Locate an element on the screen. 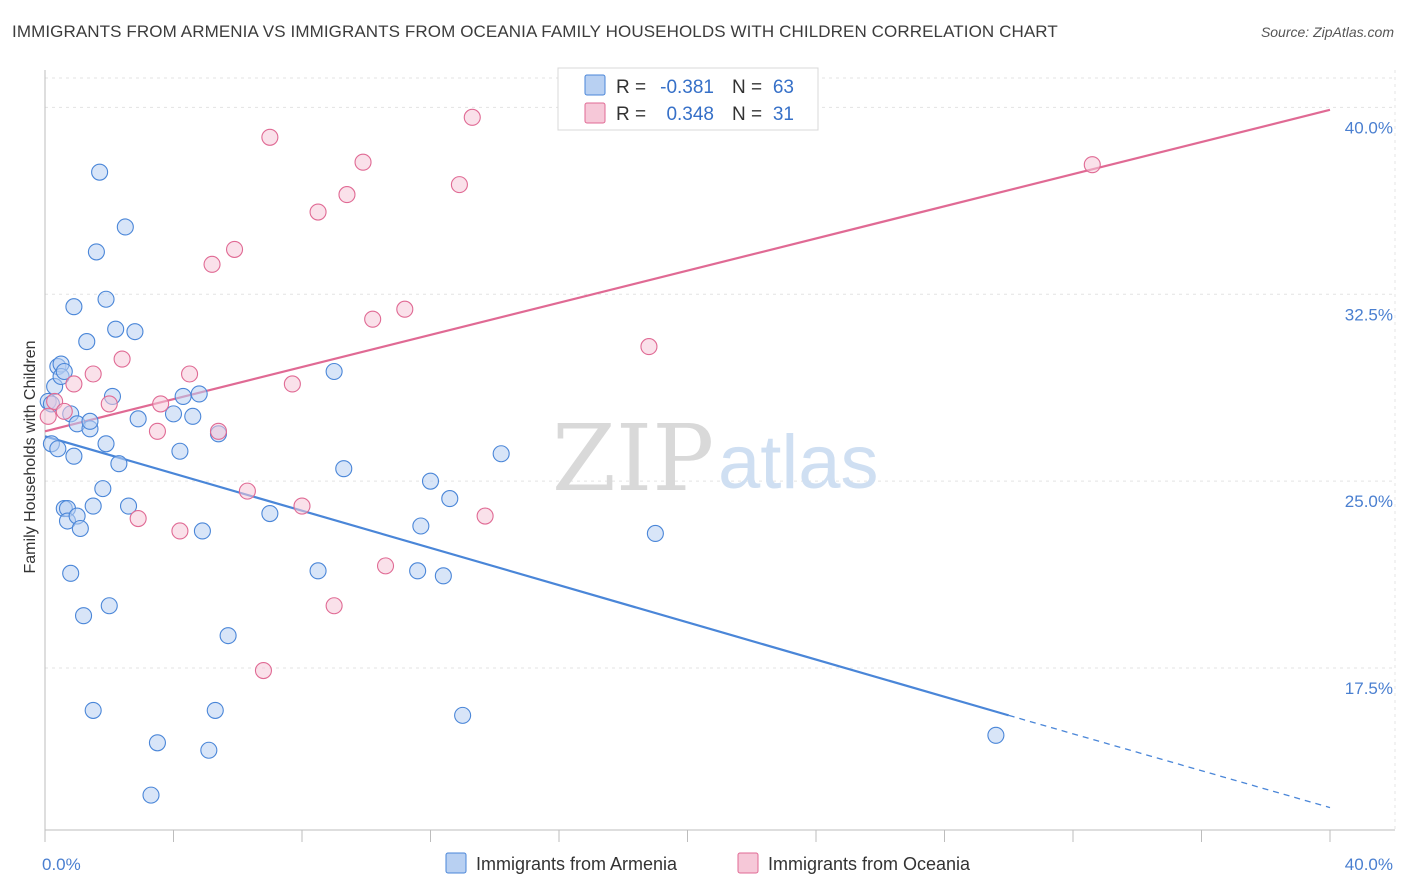 The height and width of the screenshot is (892, 1406). y-tick-label: 32.5% is located at coordinates (1369, 314).